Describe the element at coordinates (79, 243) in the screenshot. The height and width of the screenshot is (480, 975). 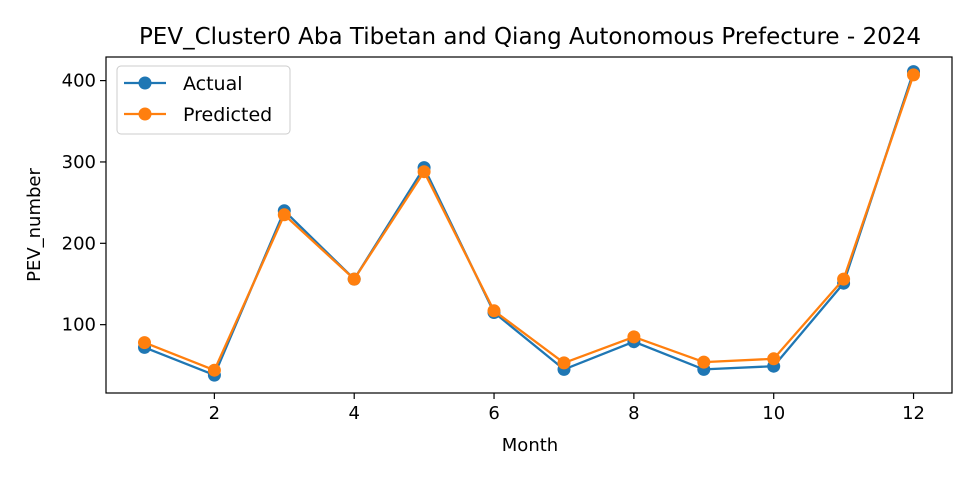
I see `y-tick-label: 200` at that location.